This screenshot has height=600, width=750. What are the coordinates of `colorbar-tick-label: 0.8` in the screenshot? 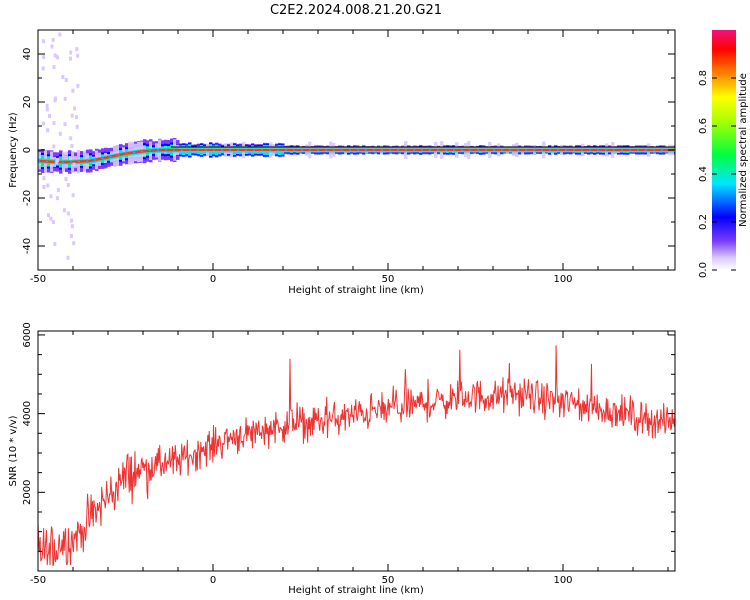 It's located at (703, 78).